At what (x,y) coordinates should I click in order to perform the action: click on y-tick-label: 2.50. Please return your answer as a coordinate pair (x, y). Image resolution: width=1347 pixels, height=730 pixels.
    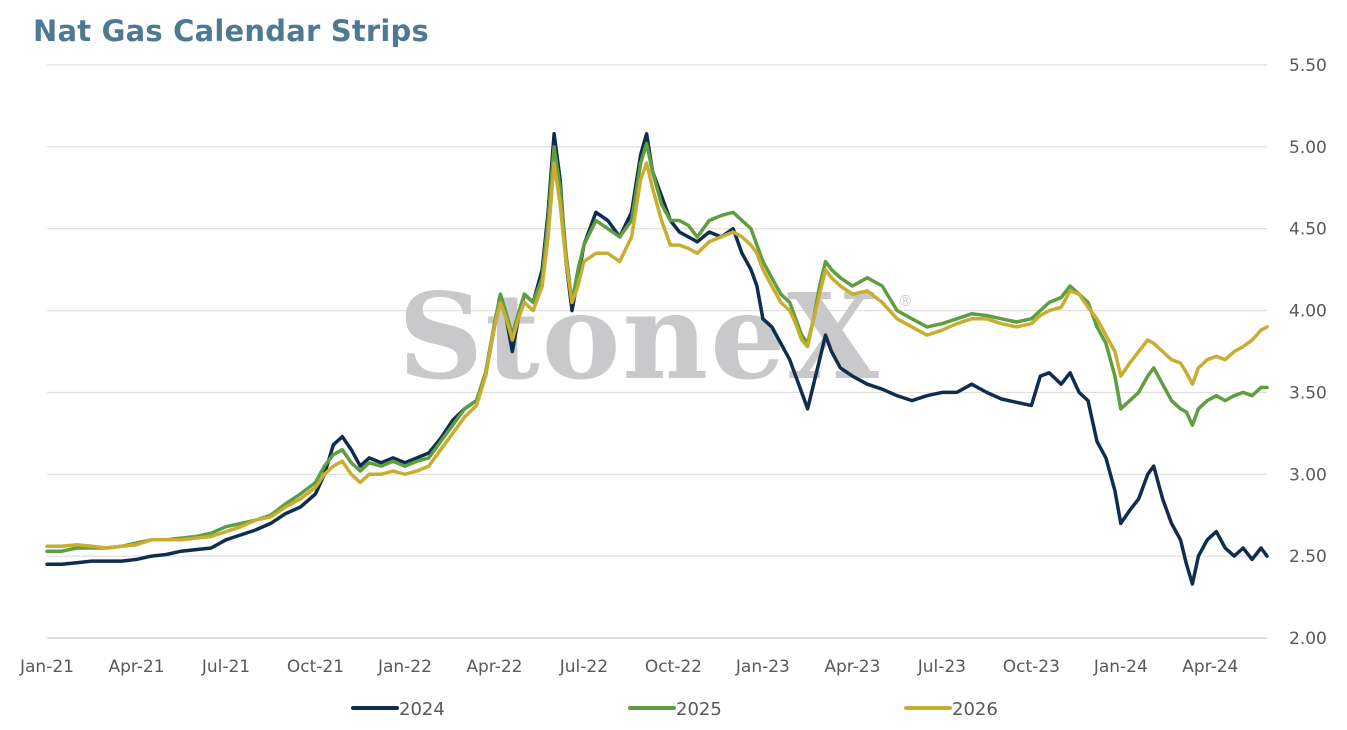
    Looking at the image, I should click on (1308, 557).